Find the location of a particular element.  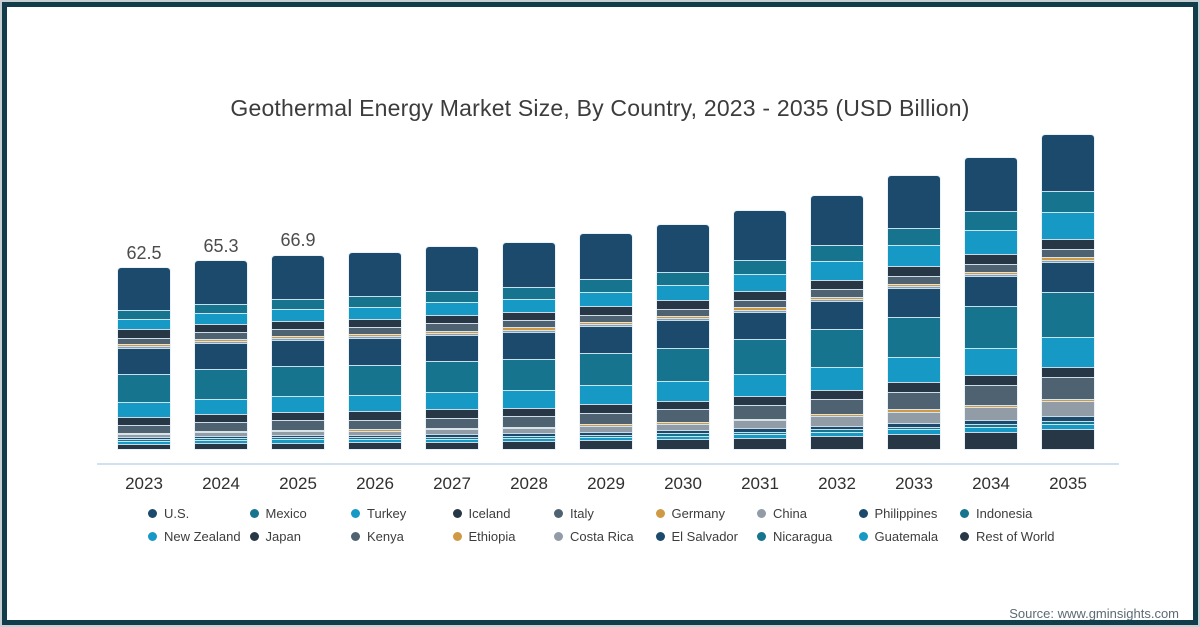

legend-item-kenya: Kenya is located at coordinates (402, 536).